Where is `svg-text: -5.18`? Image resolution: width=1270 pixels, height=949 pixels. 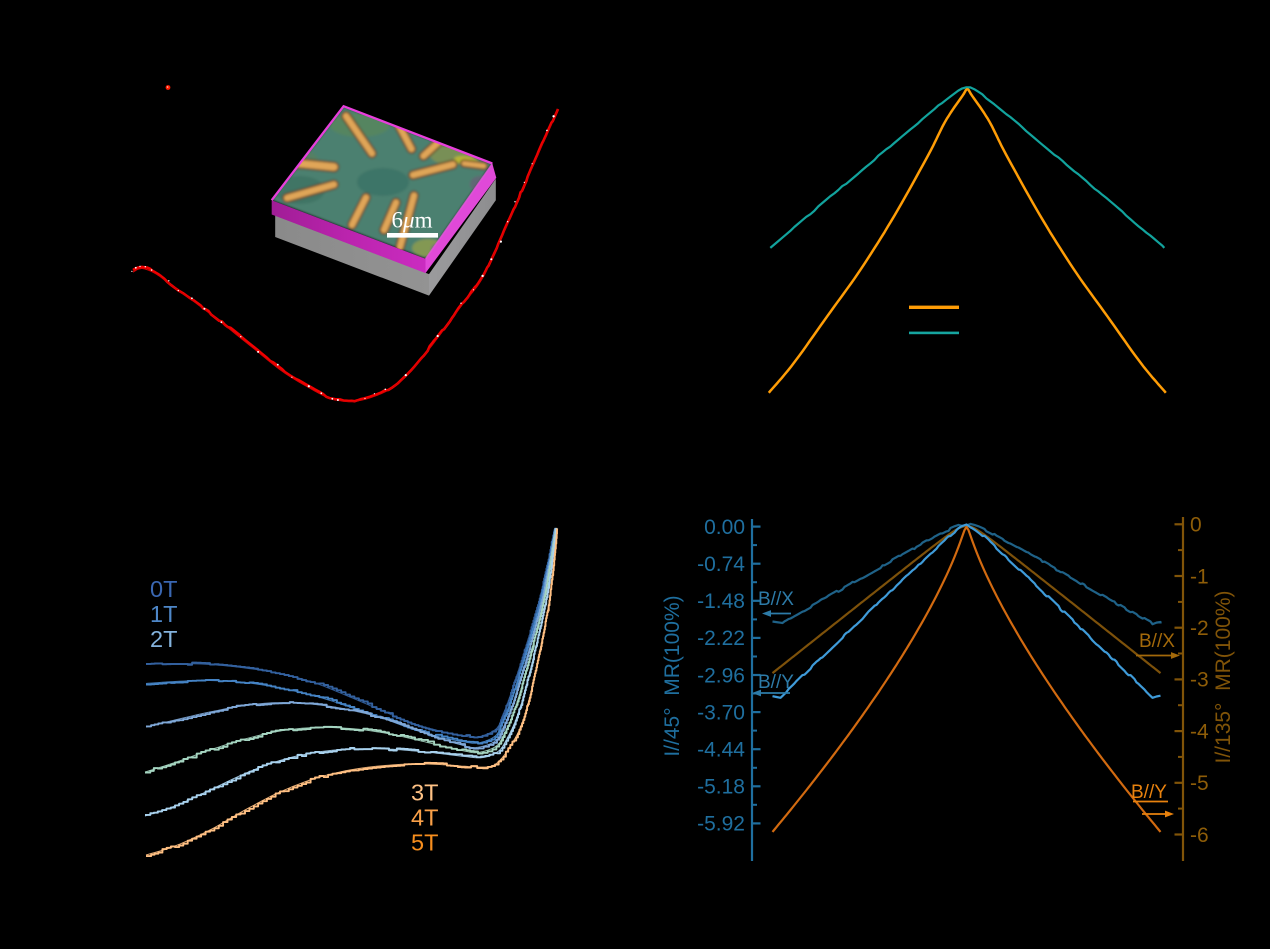 svg-text: -5.18 is located at coordinates (721, 787).